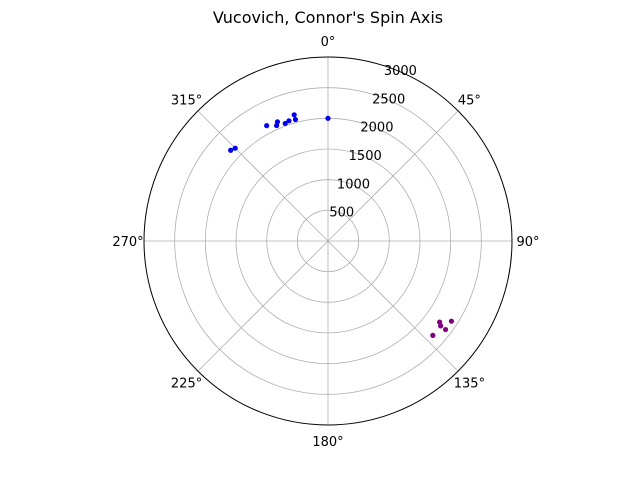 The width and height of the screenshot is (640, 480). Describe the element at coordinates (327, 442) in the screenshot. I see `theta-tick-label: 180°` at that location.